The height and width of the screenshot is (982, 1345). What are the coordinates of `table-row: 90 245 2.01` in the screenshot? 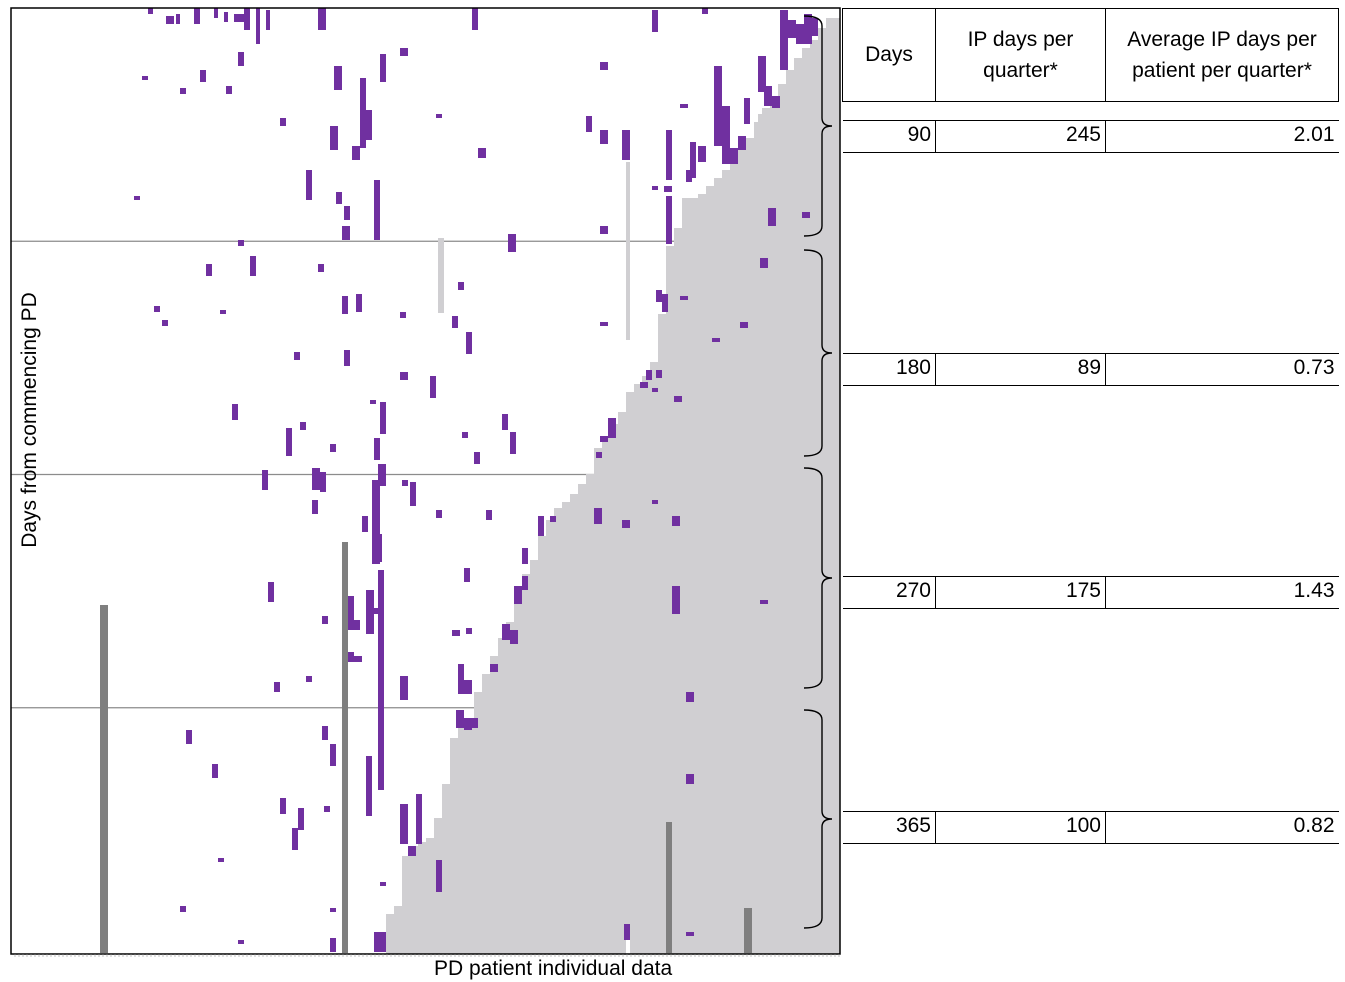 It's located at (1090, 136).